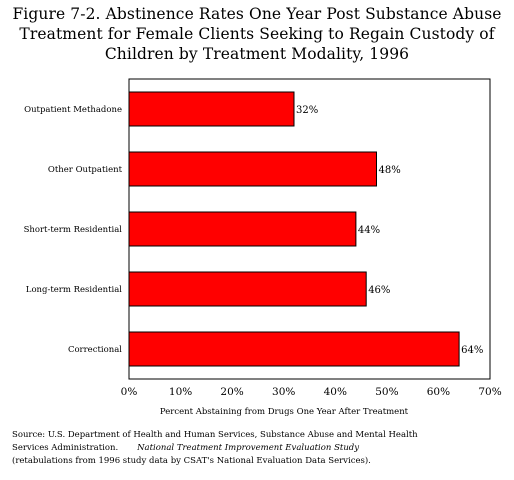 The image size is (514, 480). What do you see at coordinates (95, 350) in the screenshot?
I see `category-label-correctional: Correctional` at bounding box center [95, 350].